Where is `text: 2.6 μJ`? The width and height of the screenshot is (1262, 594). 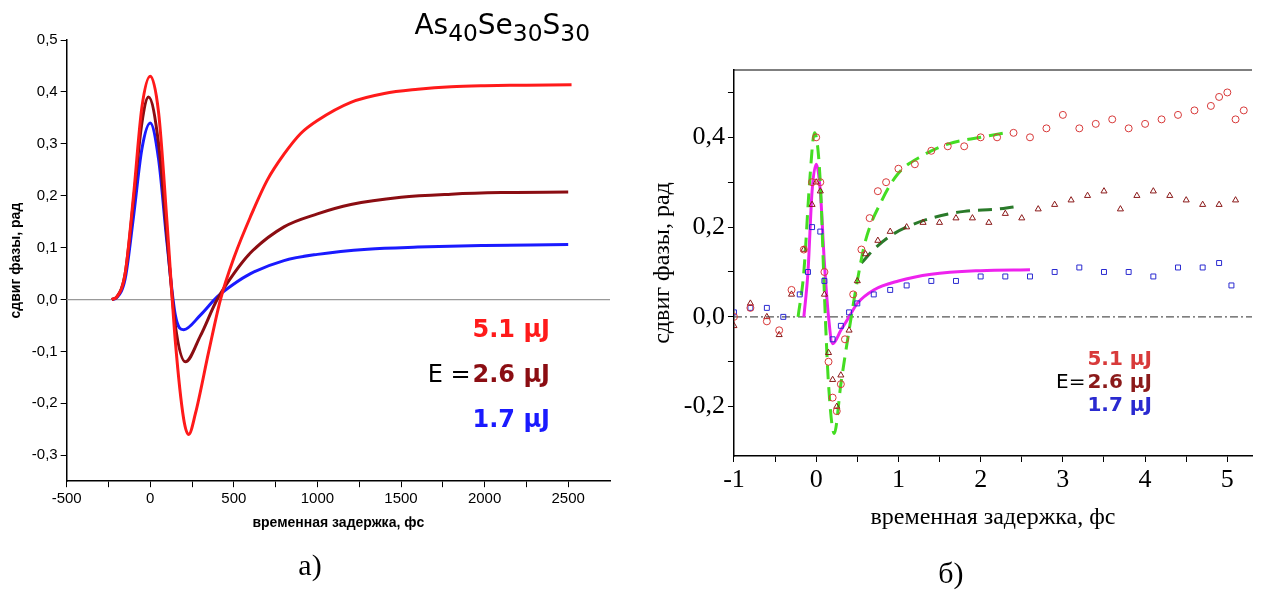 text: 2.6 μJ is located at coordinates (1119, 381).